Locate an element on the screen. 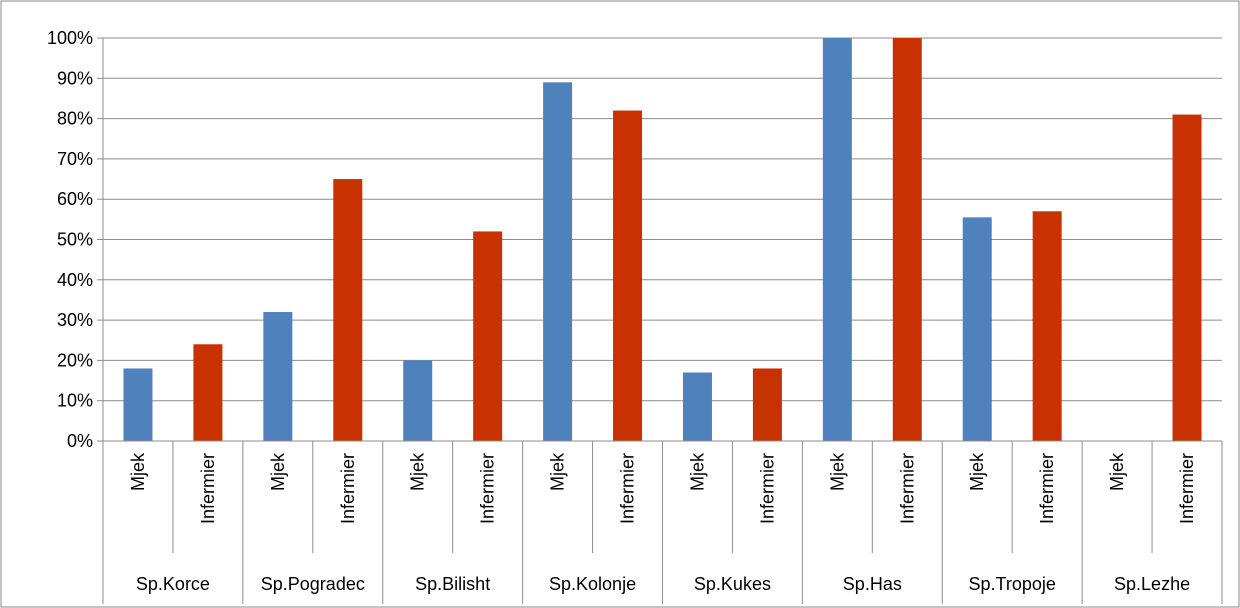  y-axis-ticks: 0% 10% 20% 30% 40% 50% 60% 70% 80% 90% 100% is located at coordinates (75, 239).